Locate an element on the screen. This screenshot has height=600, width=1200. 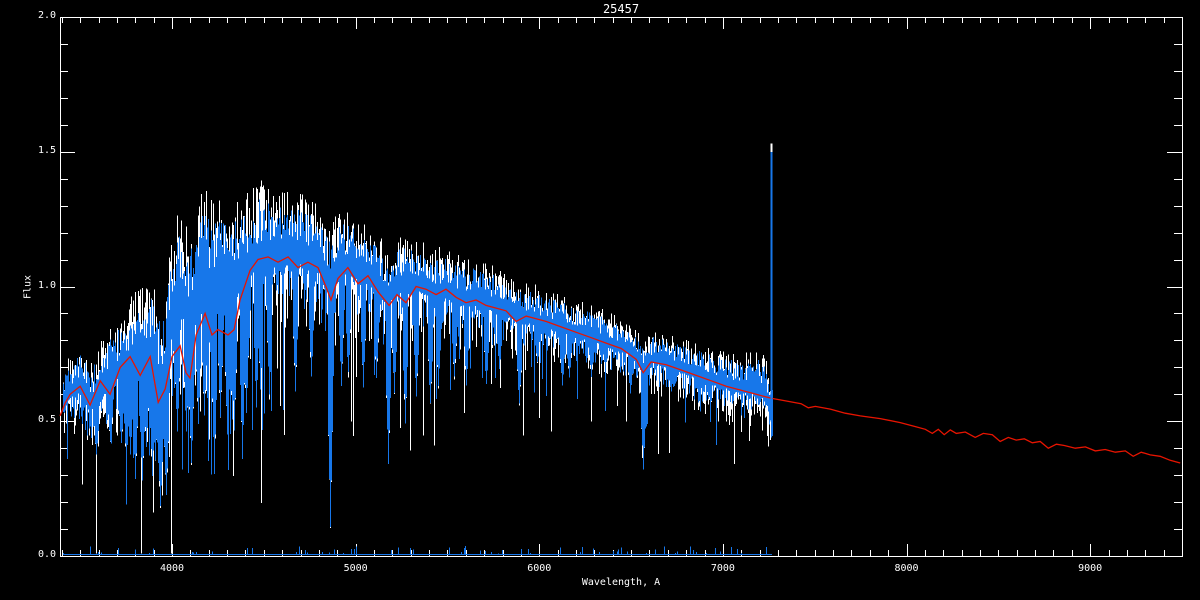
x-tick-label: 9000 is located at coordinates (1090, 568).